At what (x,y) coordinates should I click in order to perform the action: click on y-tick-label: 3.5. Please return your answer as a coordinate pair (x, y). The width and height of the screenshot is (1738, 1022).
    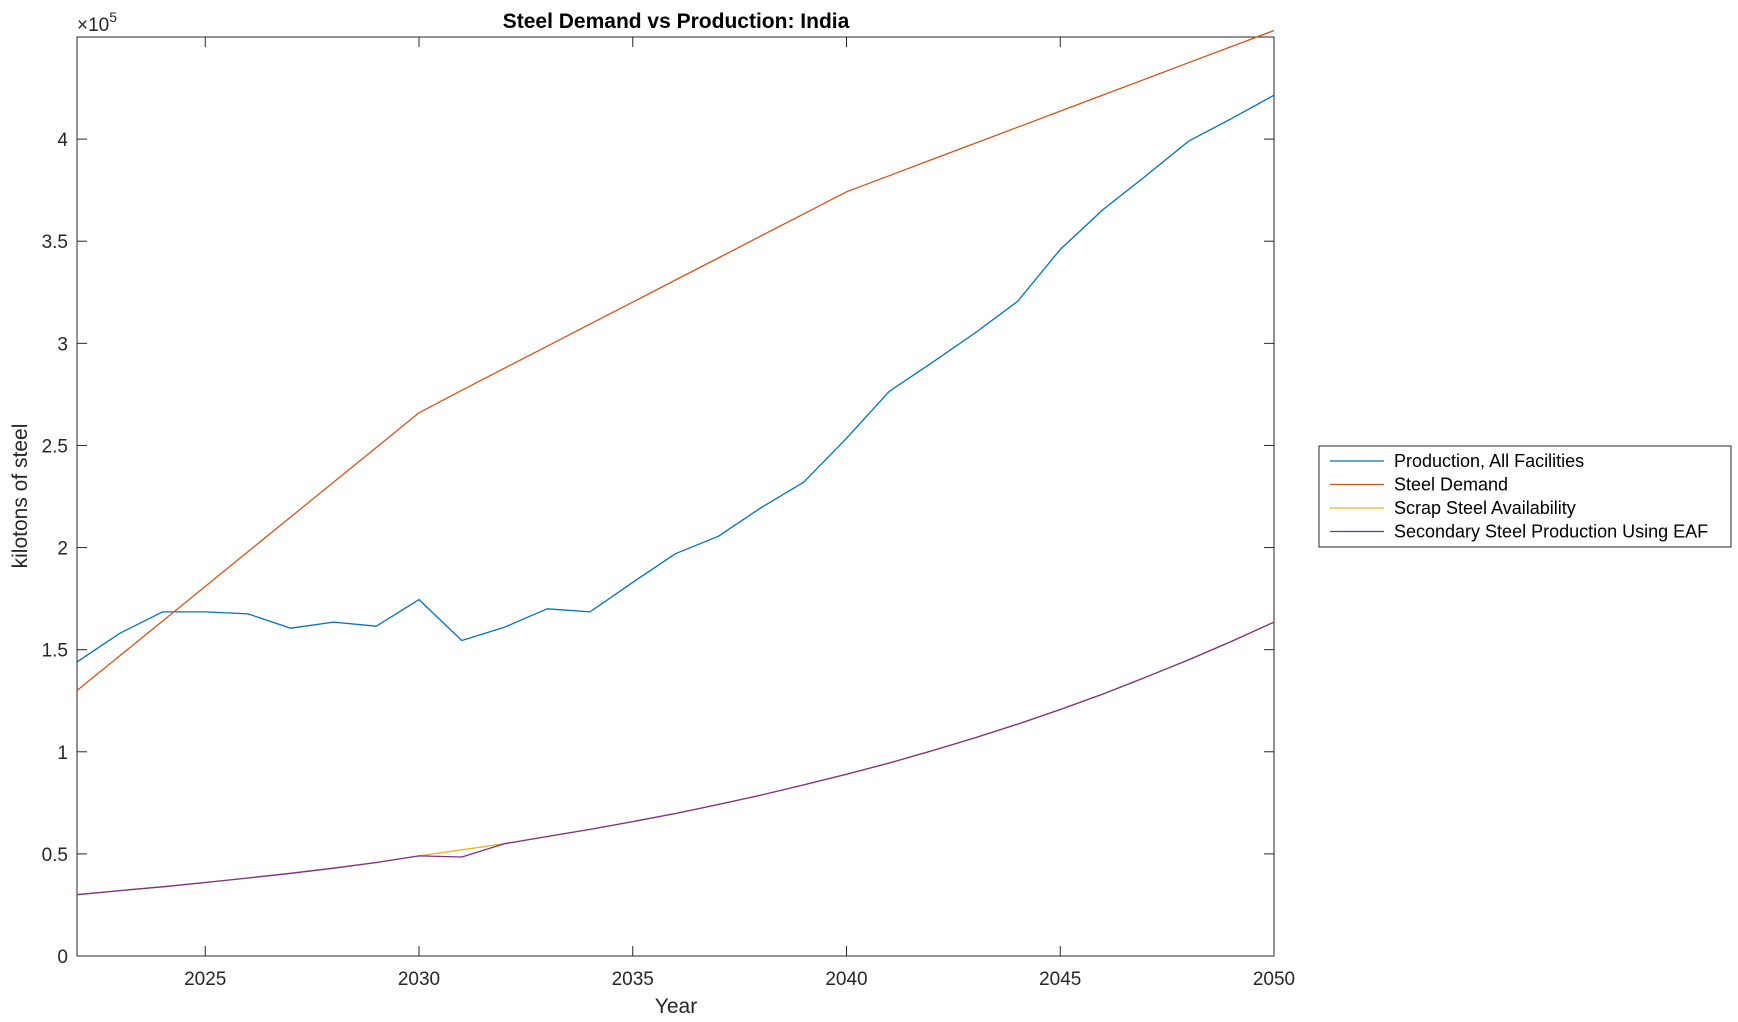
    Looking at the image, I should click on (55, 242).